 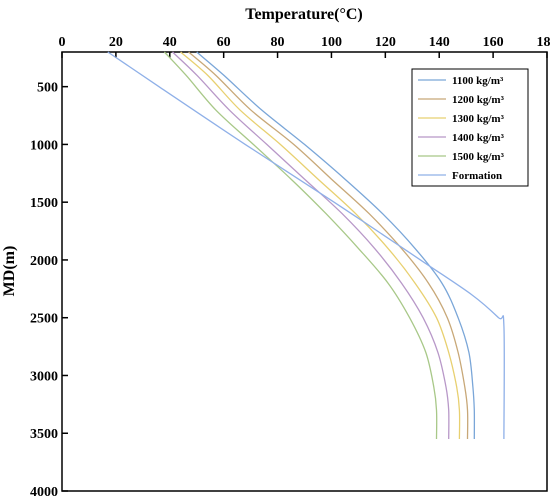 I want to click on y-tick-label: 2000, so click(x=44, y=261).